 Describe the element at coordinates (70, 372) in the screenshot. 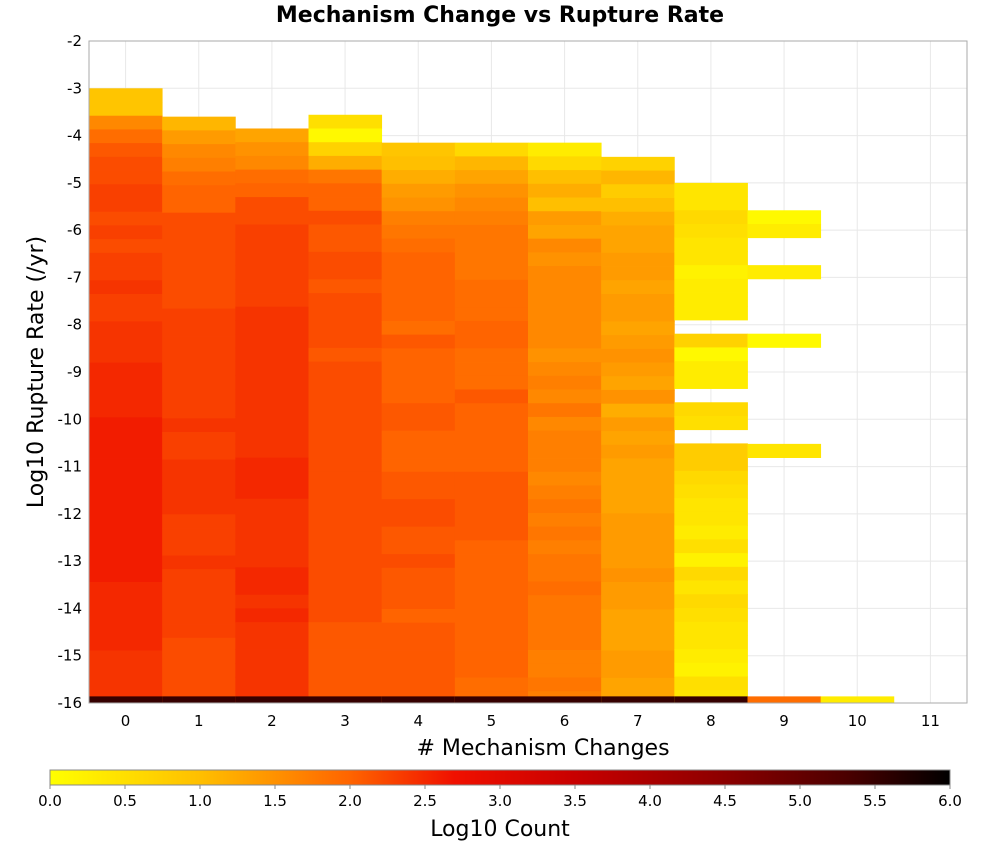

I see `y-tick-labels: -2 -3 -4 -5 -6 -7 -8 -9 -10 -11 -12 -13 -14 -15 -16` at that location.